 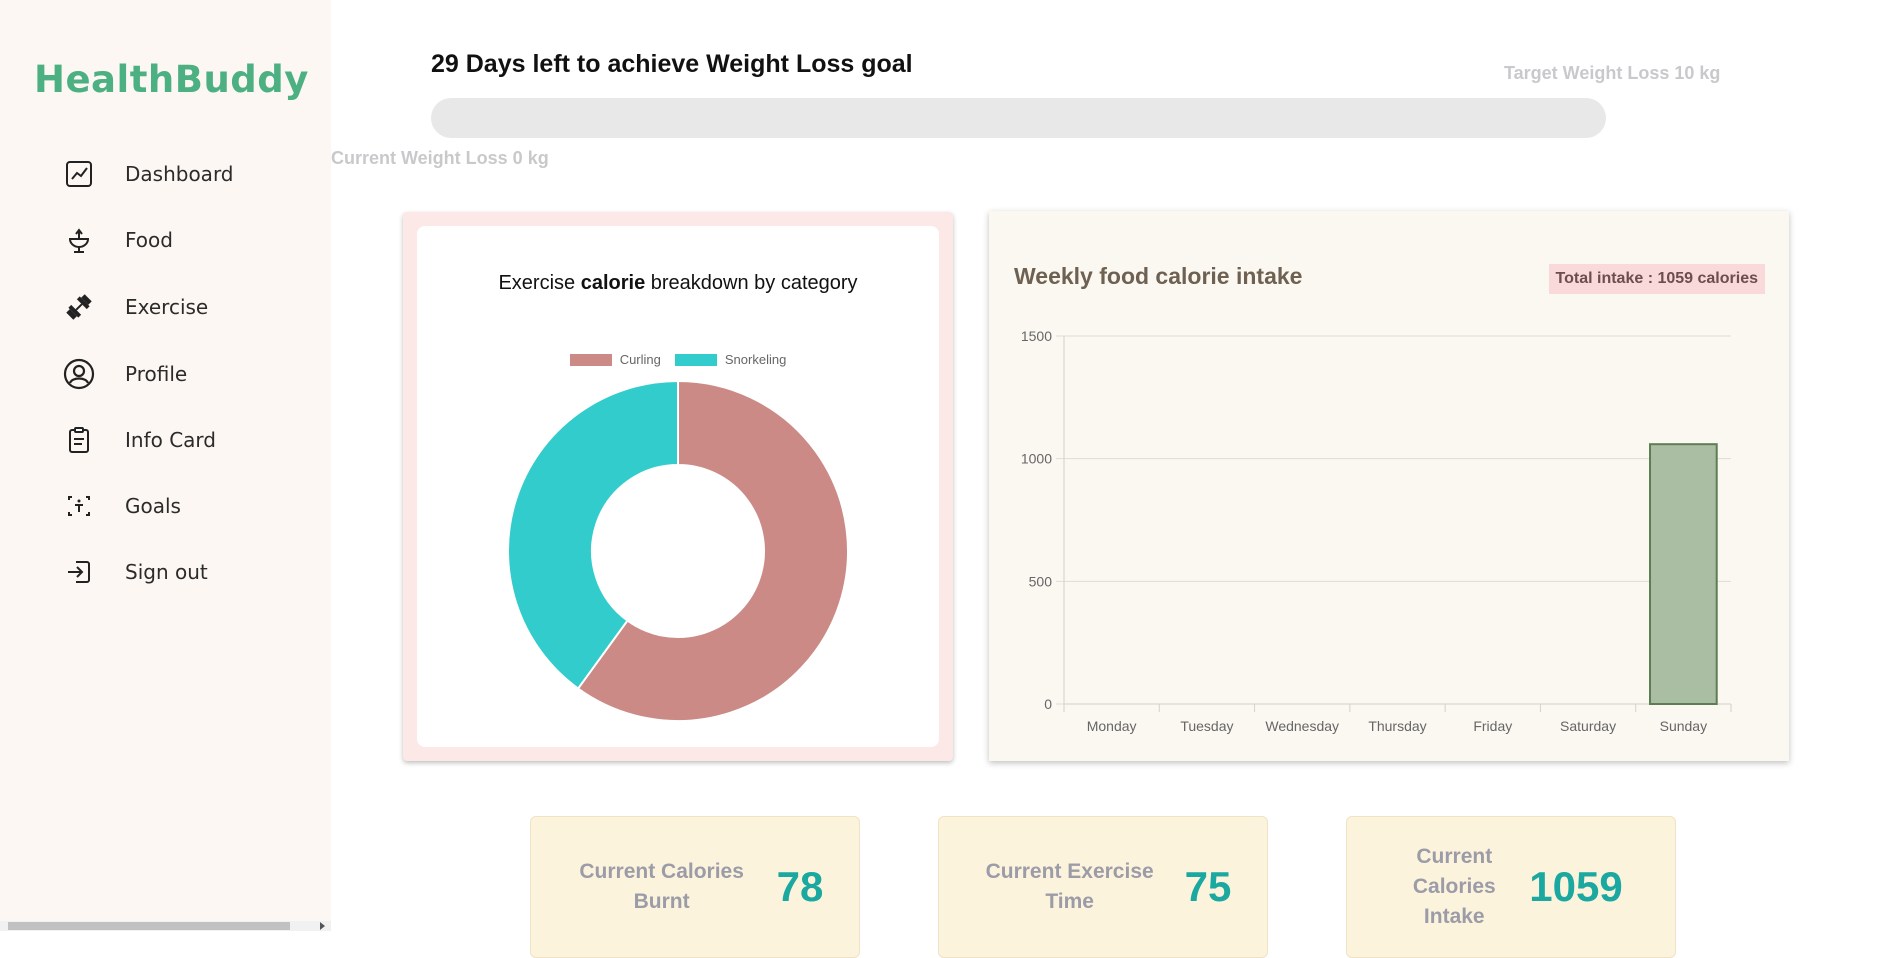 What do you see at coordinates (1208, 886) in the screenshot?
I see `stat-value: 75` at bounding box center [1208, 886].